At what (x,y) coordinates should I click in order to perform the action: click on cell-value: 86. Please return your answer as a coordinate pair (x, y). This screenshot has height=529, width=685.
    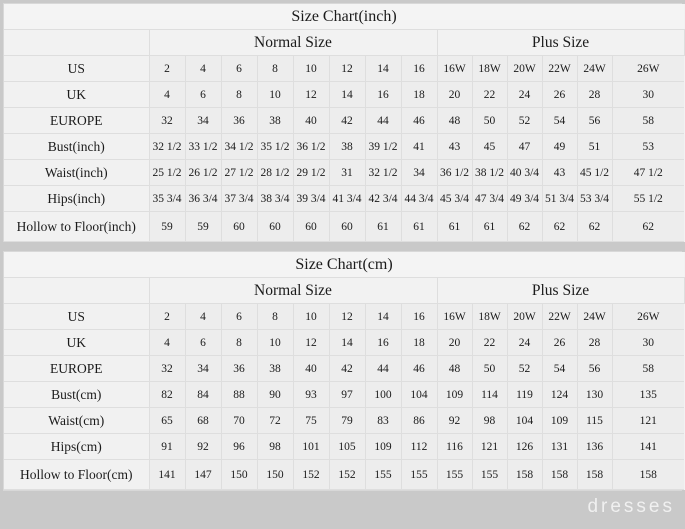
    Looking at the image, I should click on (419, 420).